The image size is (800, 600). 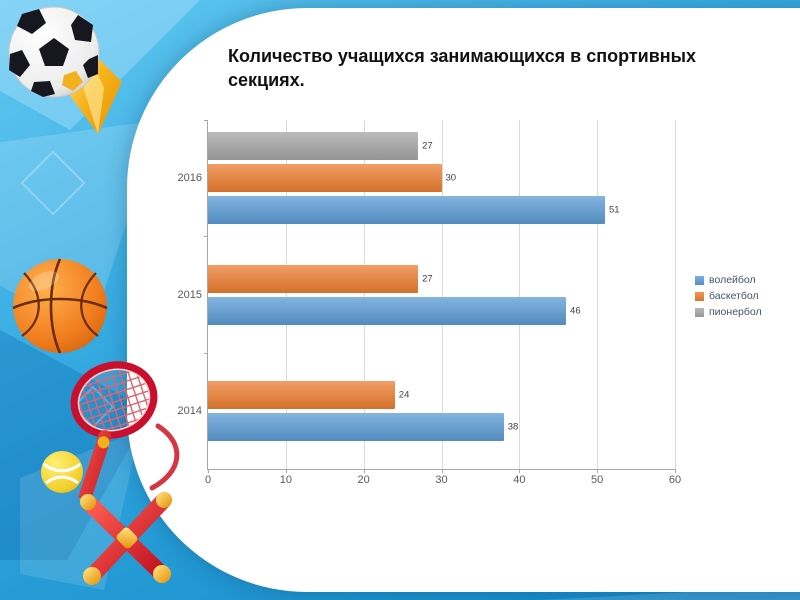 What do you see at coordinates (285, 480) in the screenshot?
I see `x-axis-tick-label: 10` at bounding box center [285, 480].